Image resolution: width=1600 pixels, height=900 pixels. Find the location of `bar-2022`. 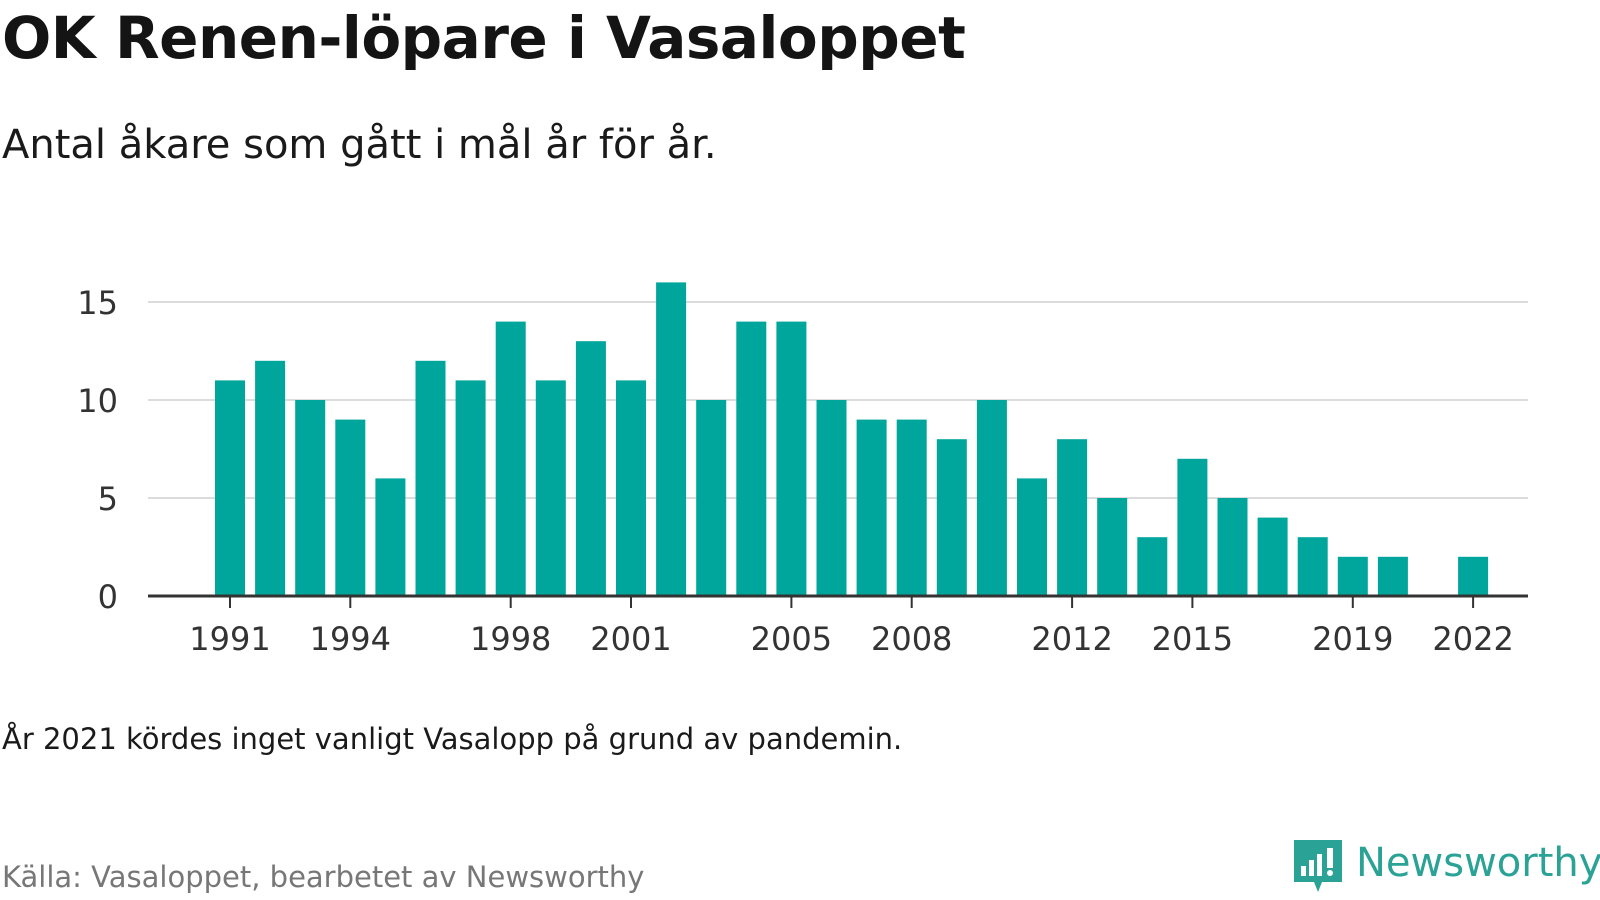

bar-2022 is located at coordinates (1473, 576).